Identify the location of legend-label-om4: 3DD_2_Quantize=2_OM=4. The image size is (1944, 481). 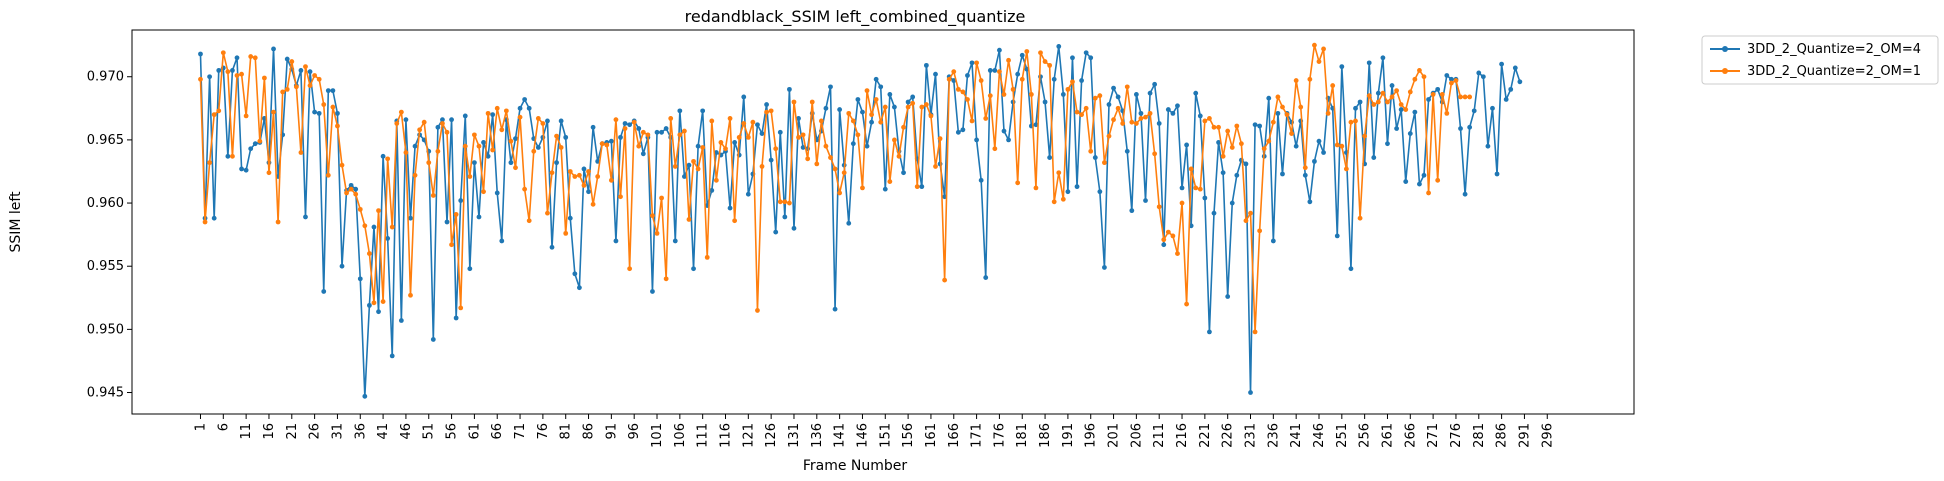
(1834, 49).